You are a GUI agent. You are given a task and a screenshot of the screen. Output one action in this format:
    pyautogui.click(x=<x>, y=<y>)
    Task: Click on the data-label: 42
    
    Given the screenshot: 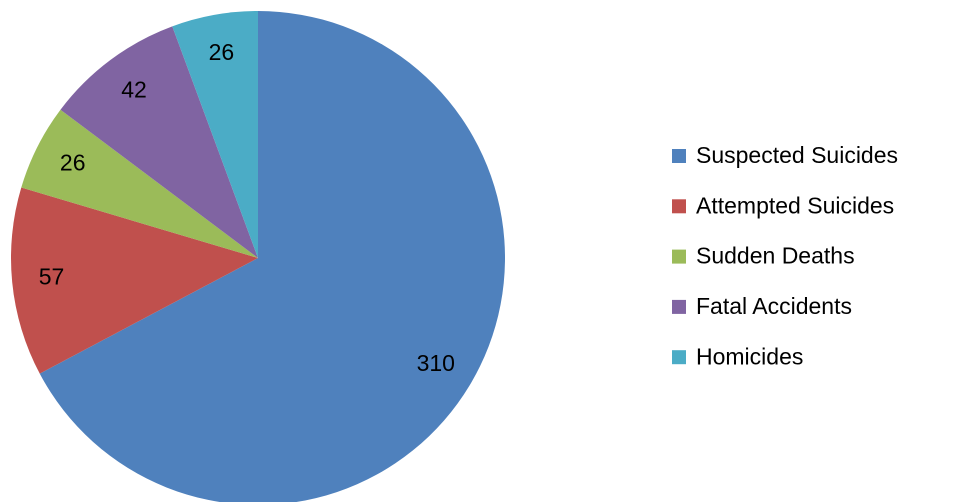 What is the action you would take?
    pyautogui.click(x=134, y=90)
    